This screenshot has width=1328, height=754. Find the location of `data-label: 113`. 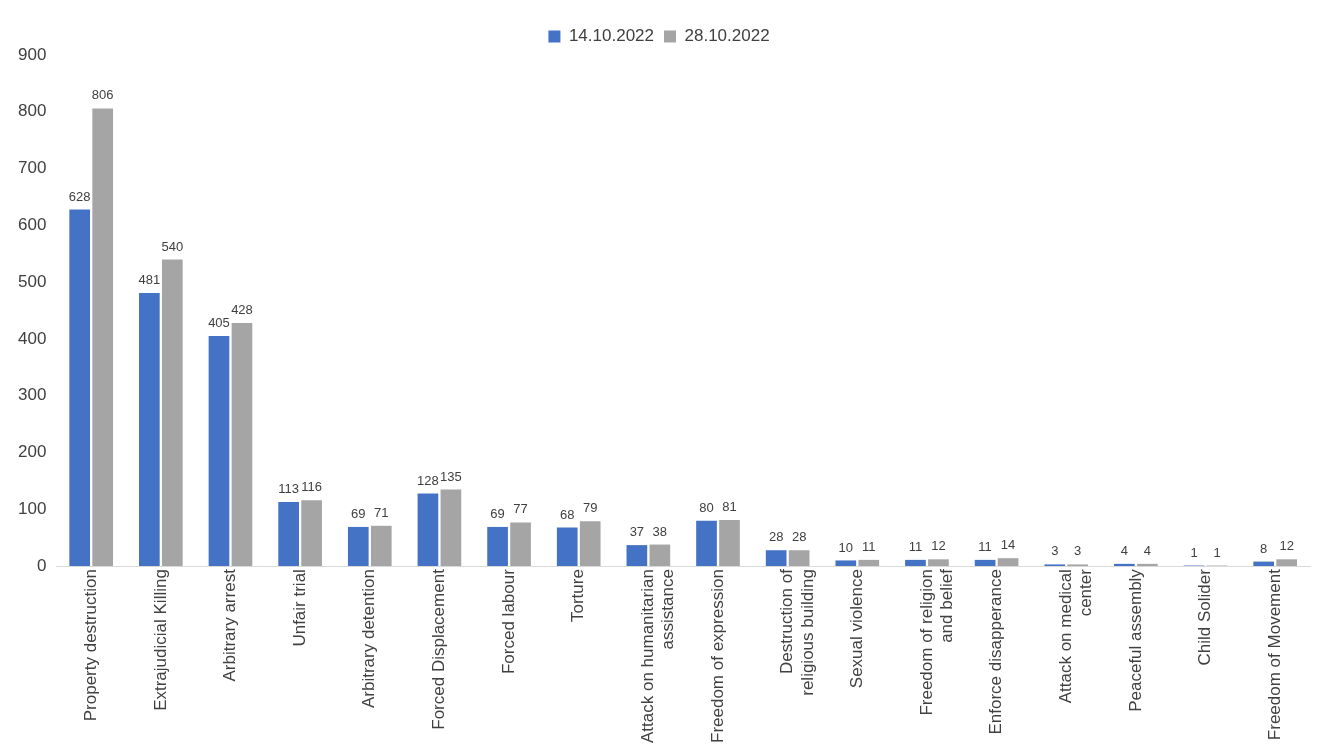

data-label: 113 is located at coordinates (288, 489).